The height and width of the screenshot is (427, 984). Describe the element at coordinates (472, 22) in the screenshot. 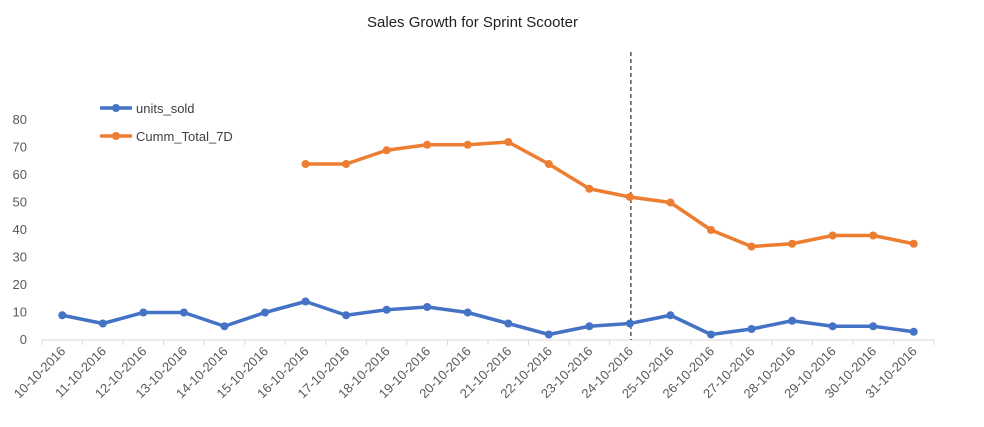

I see `chart-title: Sales Growth for Sprint Scooter` at that location.